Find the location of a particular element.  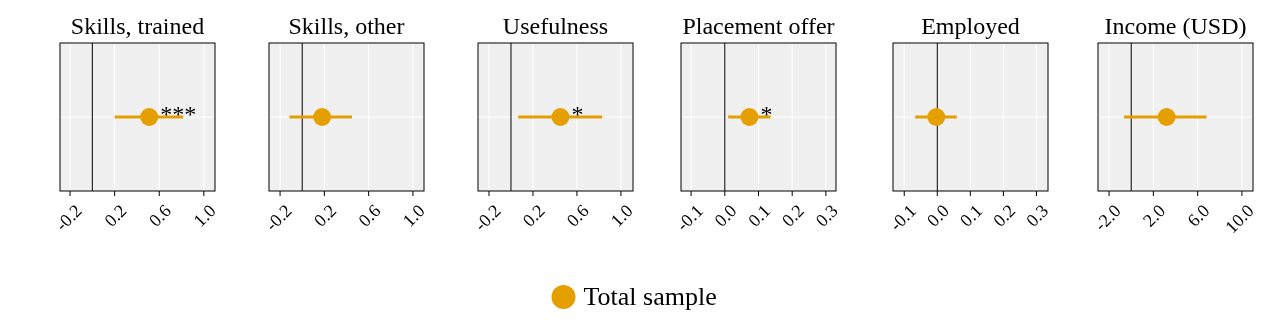

legend-label: Total sample is located at coordinates (650, 296).